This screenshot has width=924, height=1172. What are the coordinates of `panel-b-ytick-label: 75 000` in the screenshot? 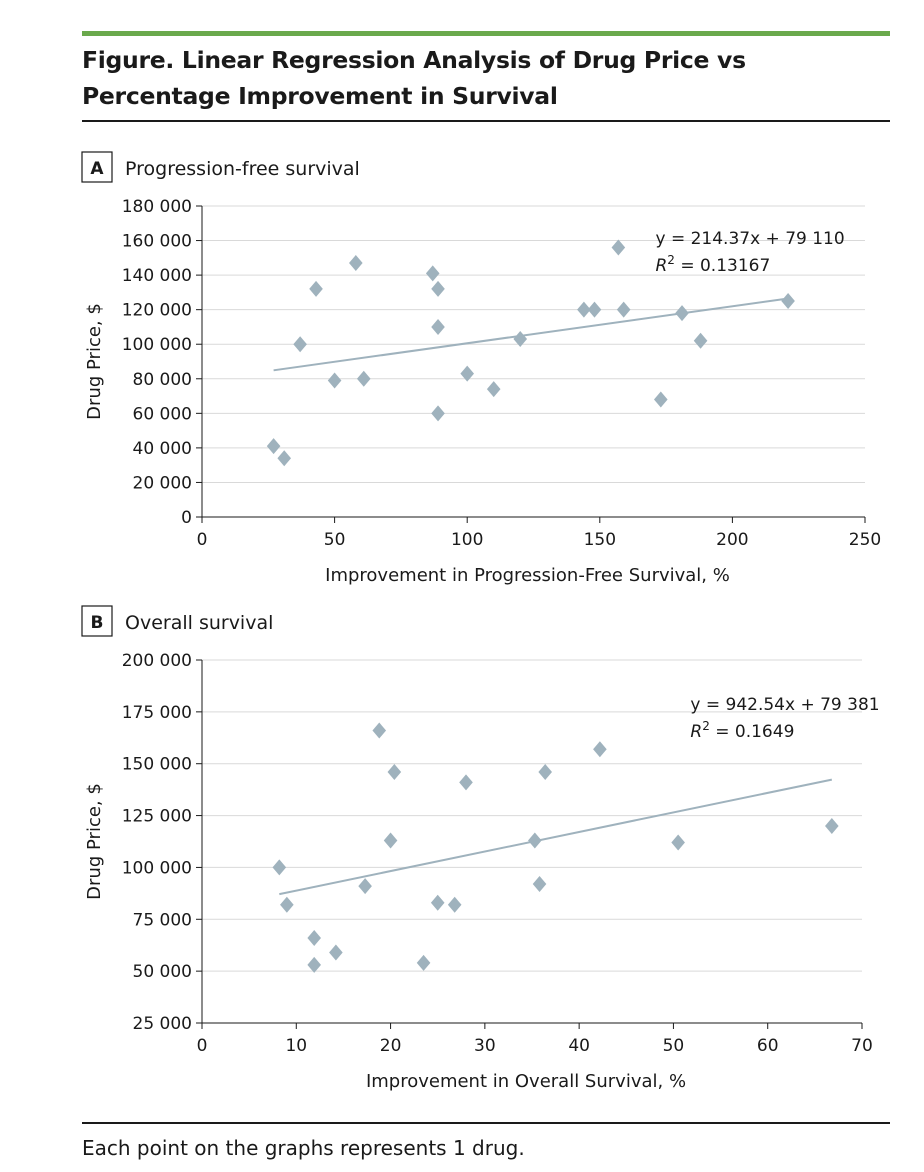 It's located at (162, 920).